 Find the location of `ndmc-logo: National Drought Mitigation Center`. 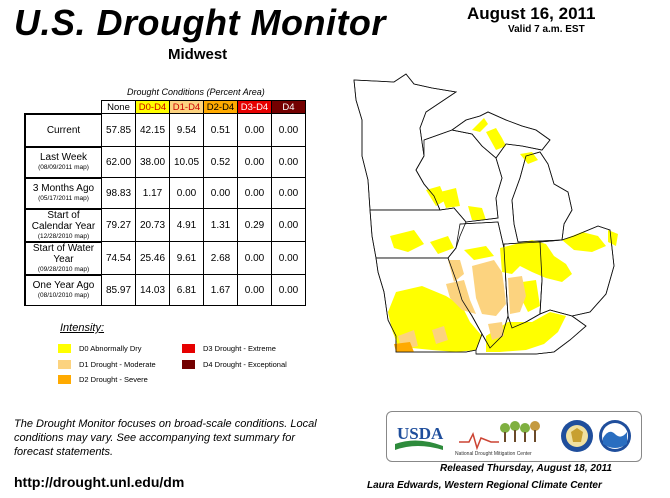

ndmc-logo: National Drought Mitigation Center is located at coordinates (497, 439).